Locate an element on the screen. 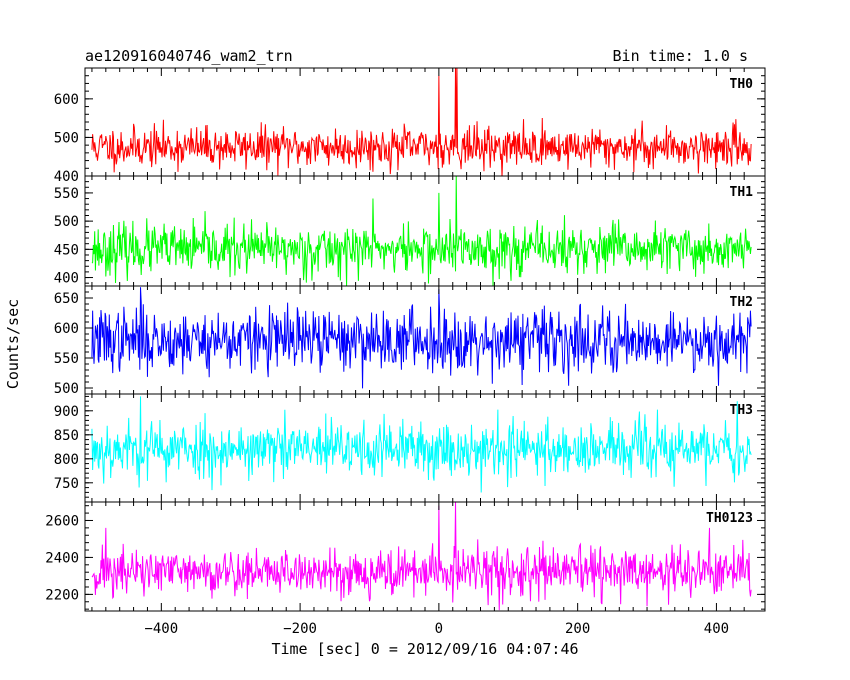 Image resolution: width=850 pixels, height=680 pixels. panel-frame-th0 is located at coordinates (425, 122).